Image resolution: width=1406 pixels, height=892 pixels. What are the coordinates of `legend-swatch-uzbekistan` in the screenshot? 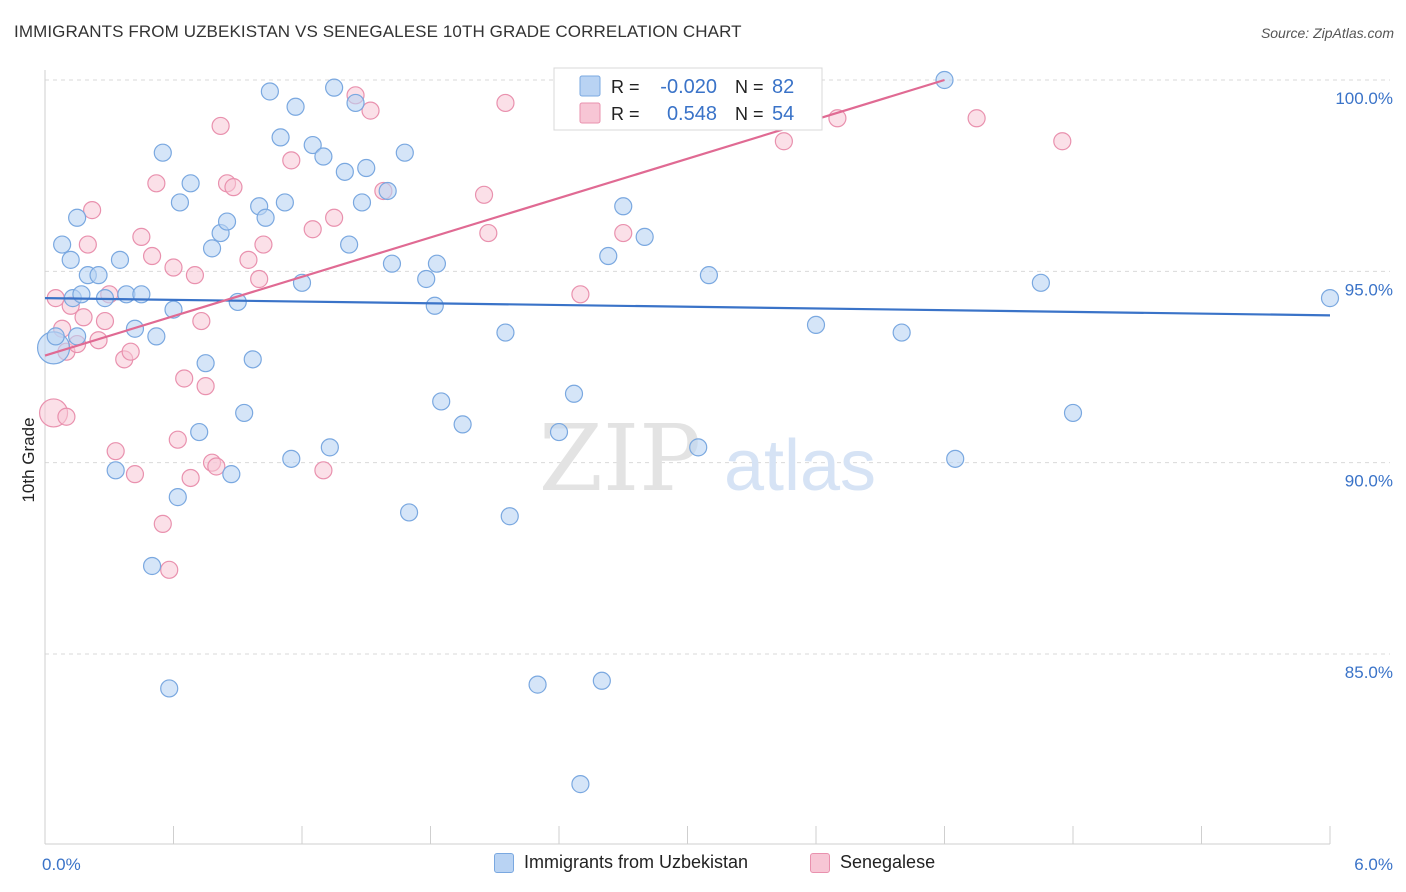 It's located at (590, 86).